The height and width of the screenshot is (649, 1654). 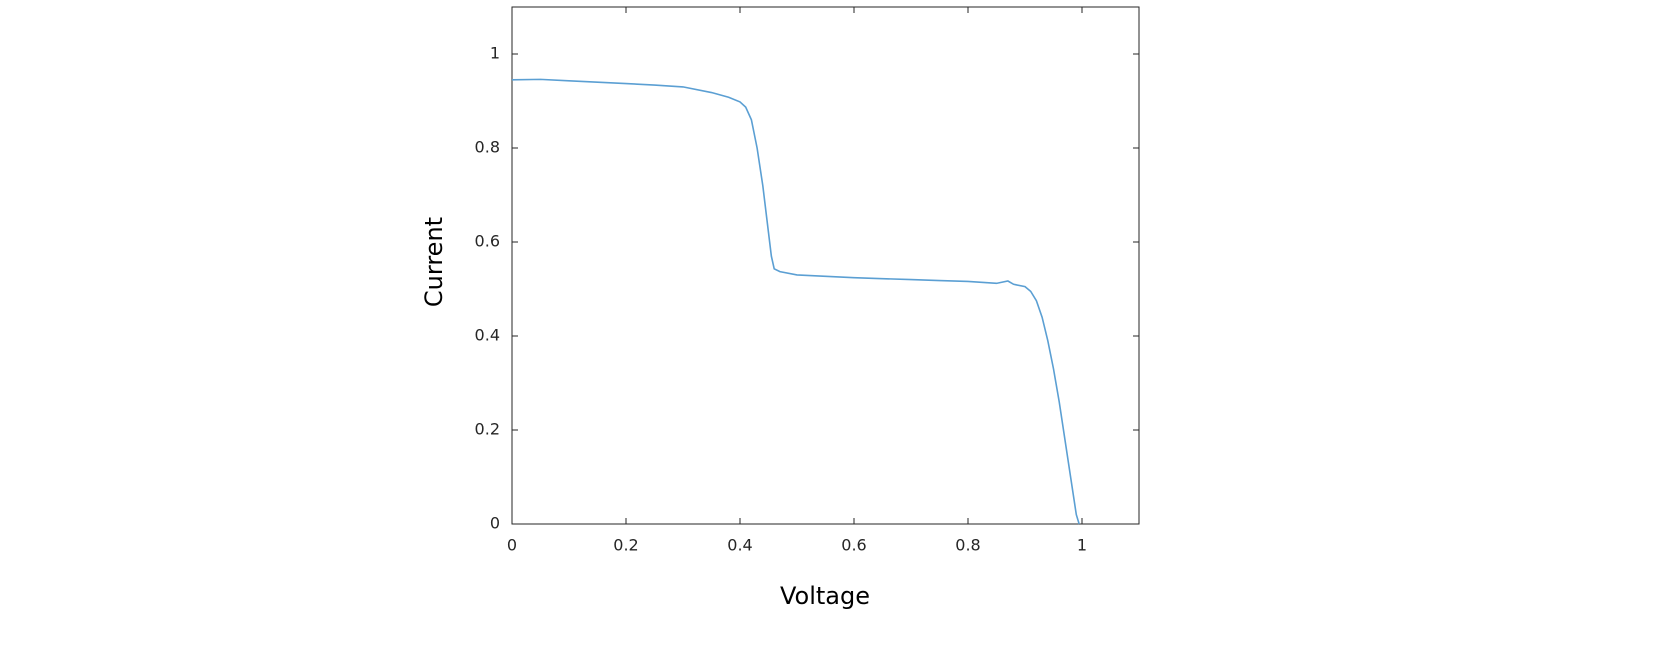 I want to click on x-tick-label: 0.4, so click(x=739, y=545).